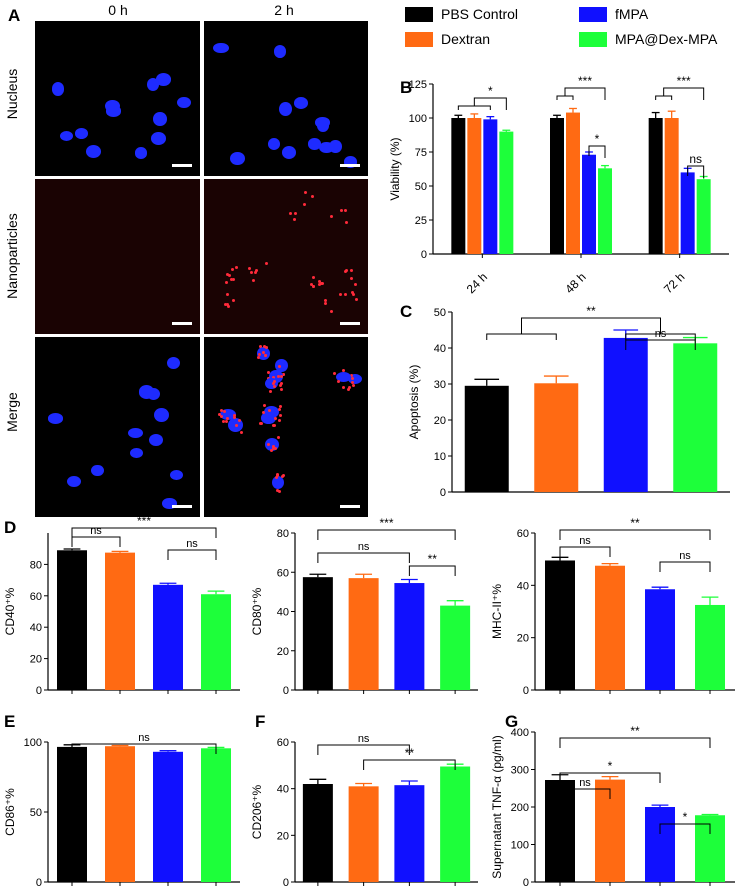  What do you see at coordinates (480, 14) in the screenshot?
I see `legend-label-pbs: PBS Control` at bounding box center [480, 14].